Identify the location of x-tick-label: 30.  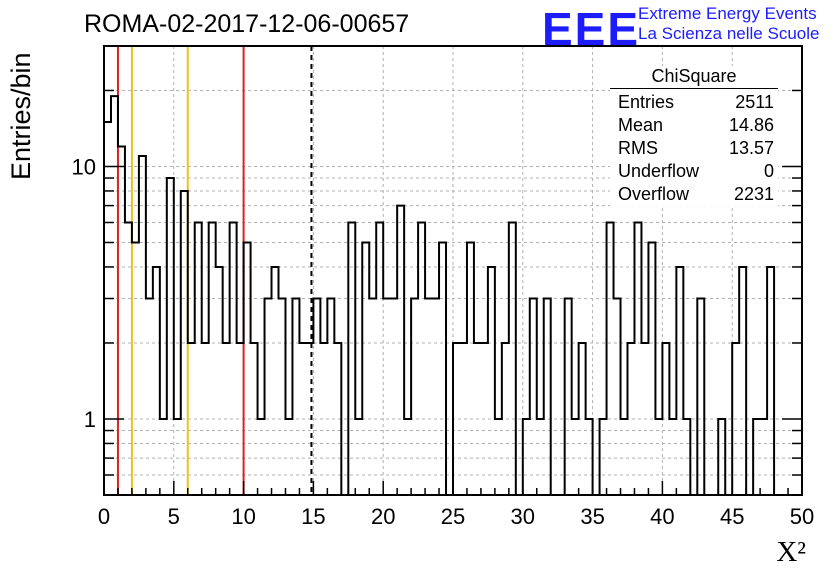
(523, 516).